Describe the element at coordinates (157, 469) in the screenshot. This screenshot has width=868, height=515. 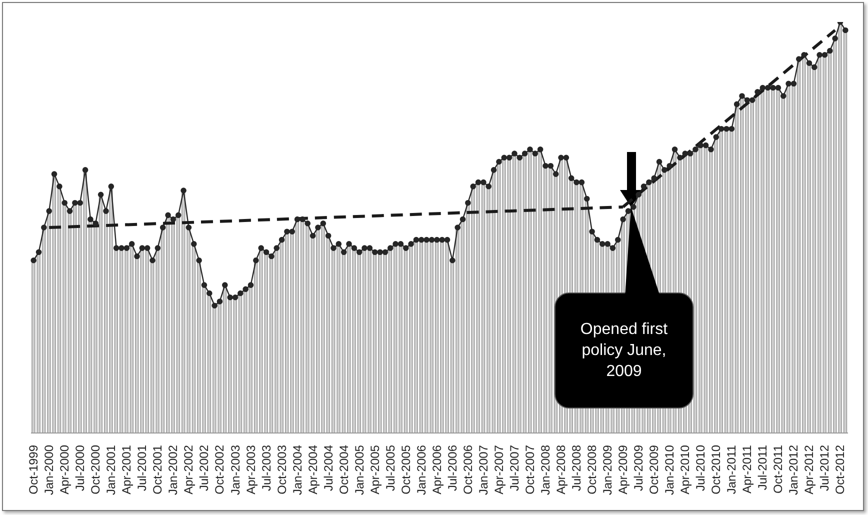
I see `x-tick-label: Oct-2001` at that location.